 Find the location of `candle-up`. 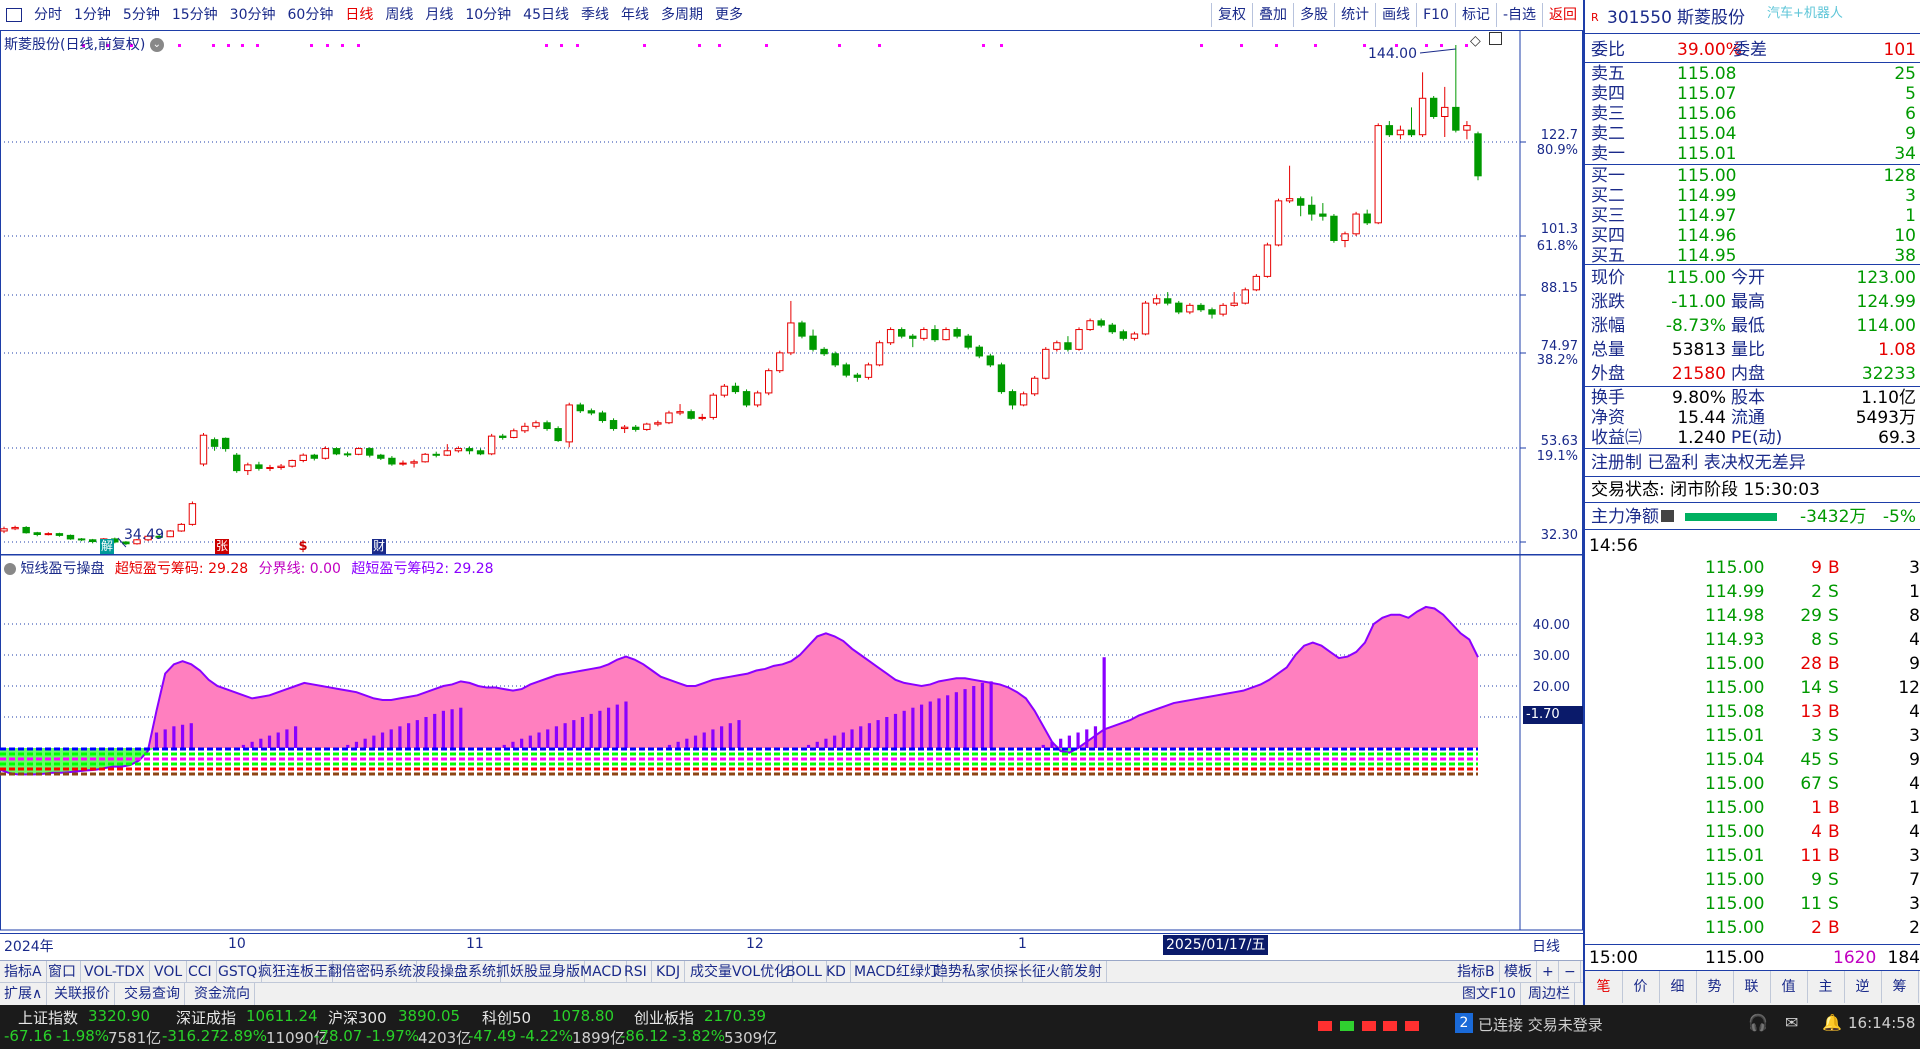

candle-up is located at coordinates (769, 382).